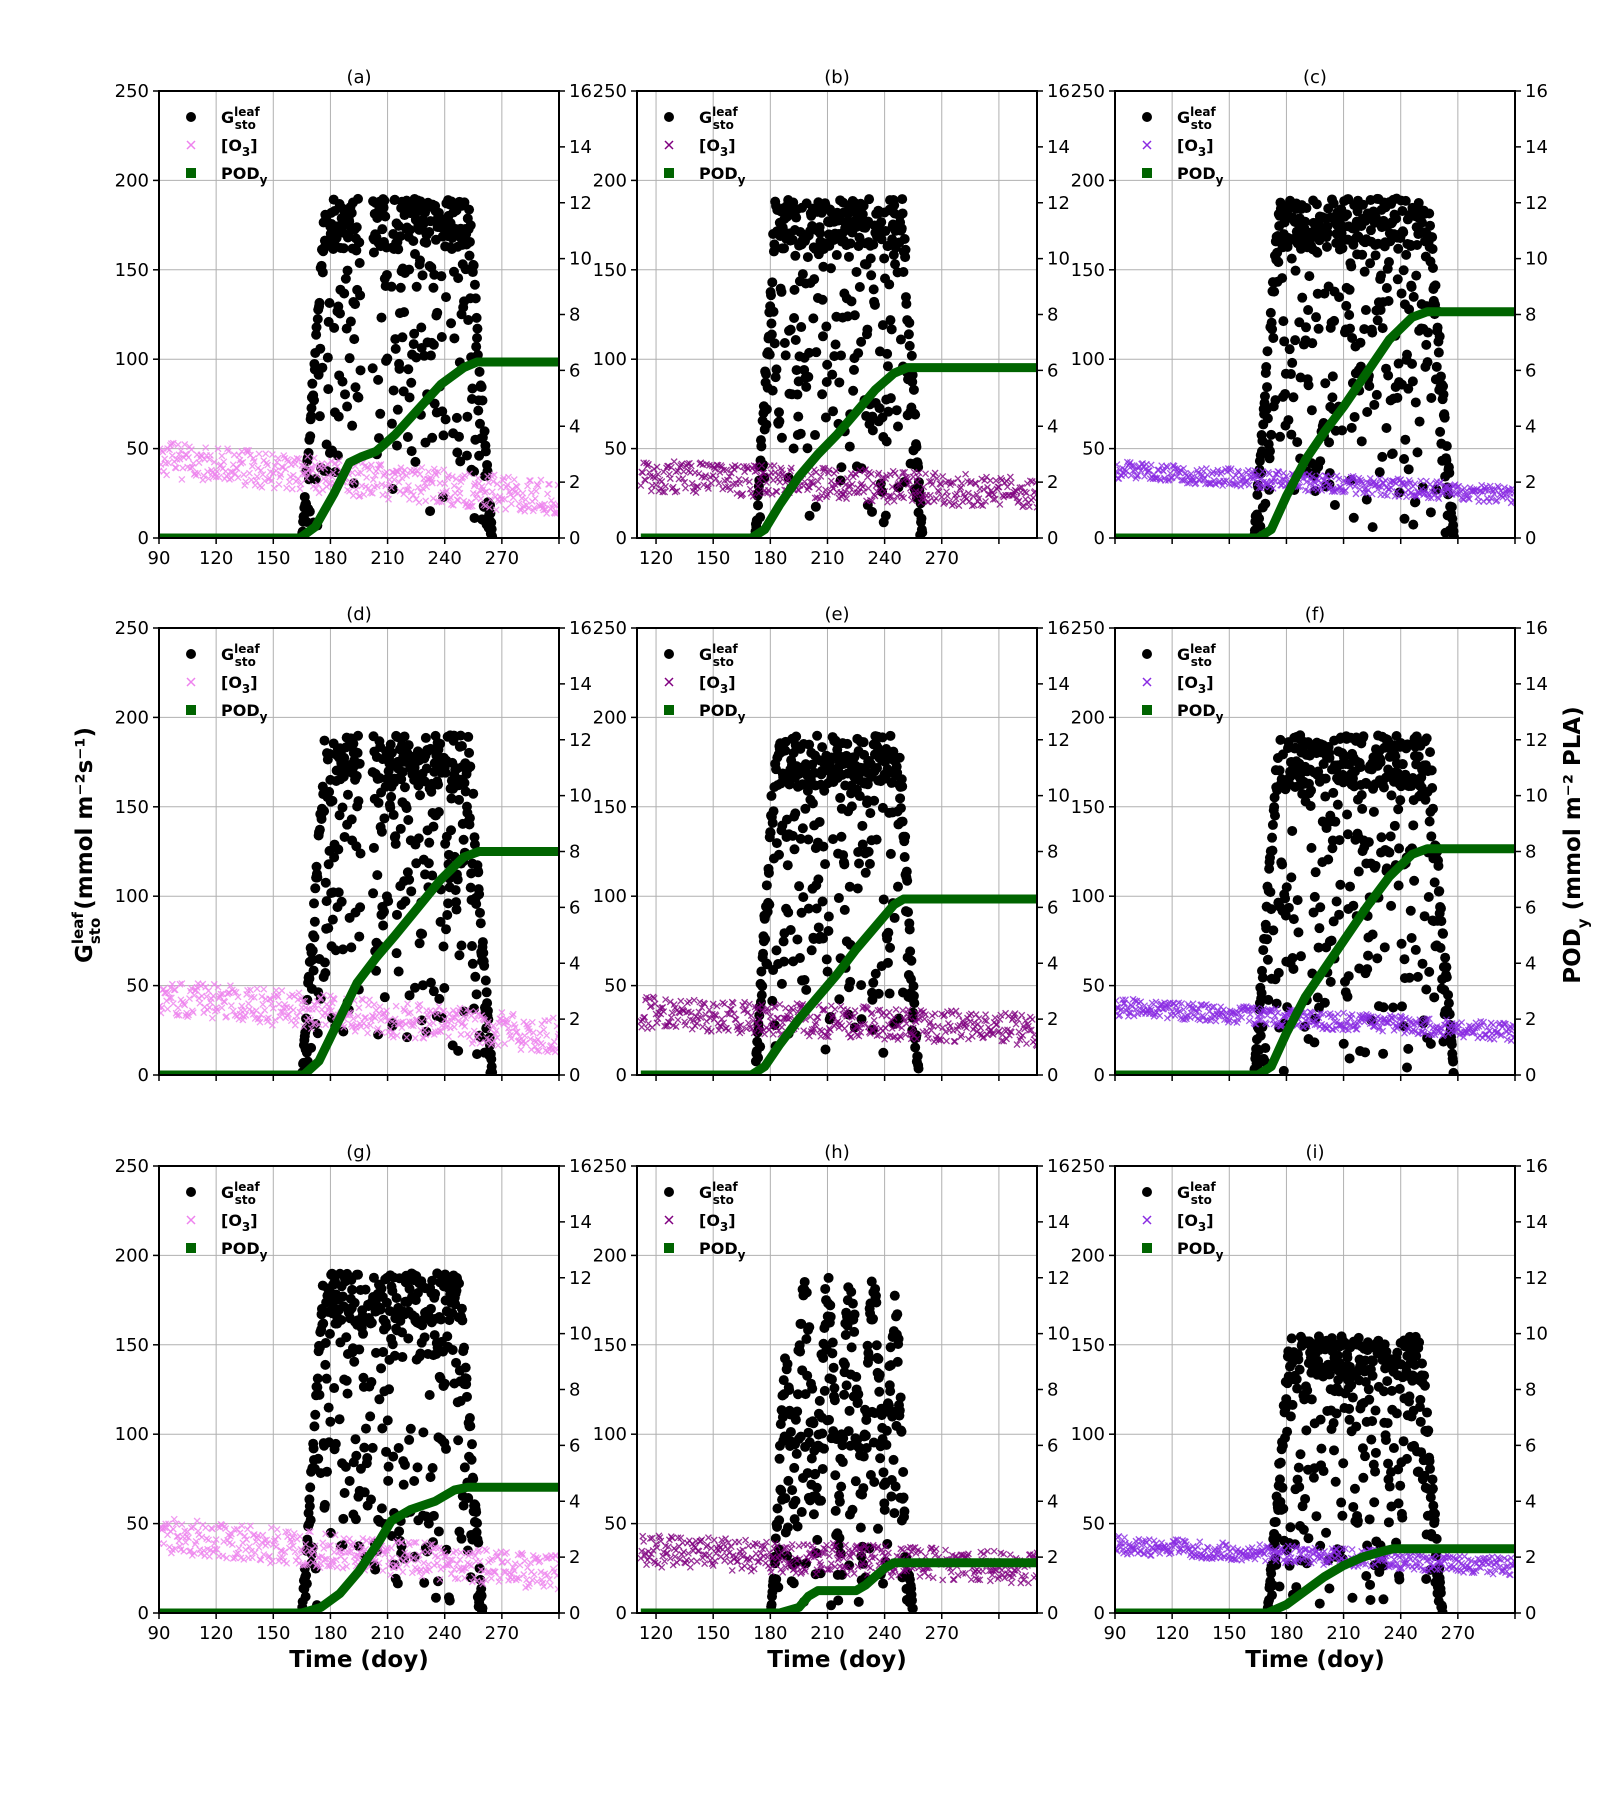 The width and height of the screenshot is (1600, 1800). What do you see at coordinates (610, 807) in the screenshot?
I see `left-y-tick-label: 150` at bounding box center [610, 807].